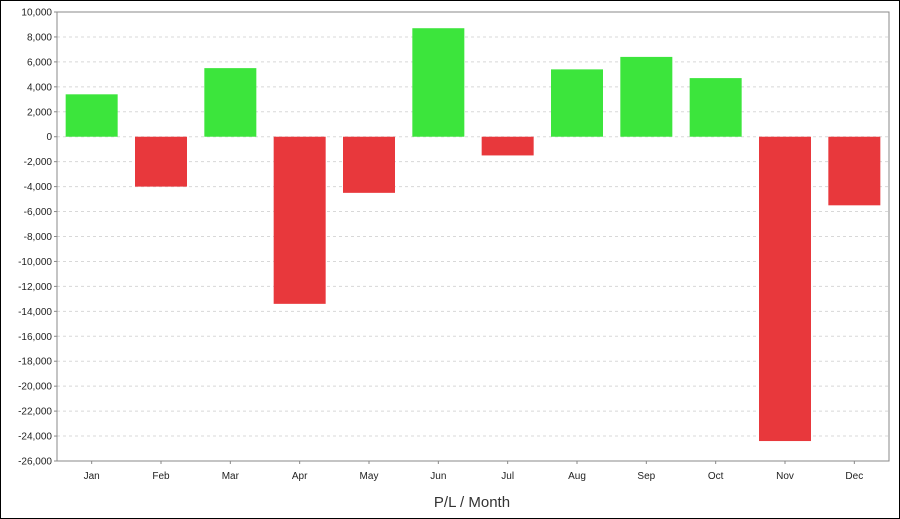  What do you see at coordinates (35, 312) in the screenshot?
I see `y-tick-label: -14,000` at bounding box center [35, 312].